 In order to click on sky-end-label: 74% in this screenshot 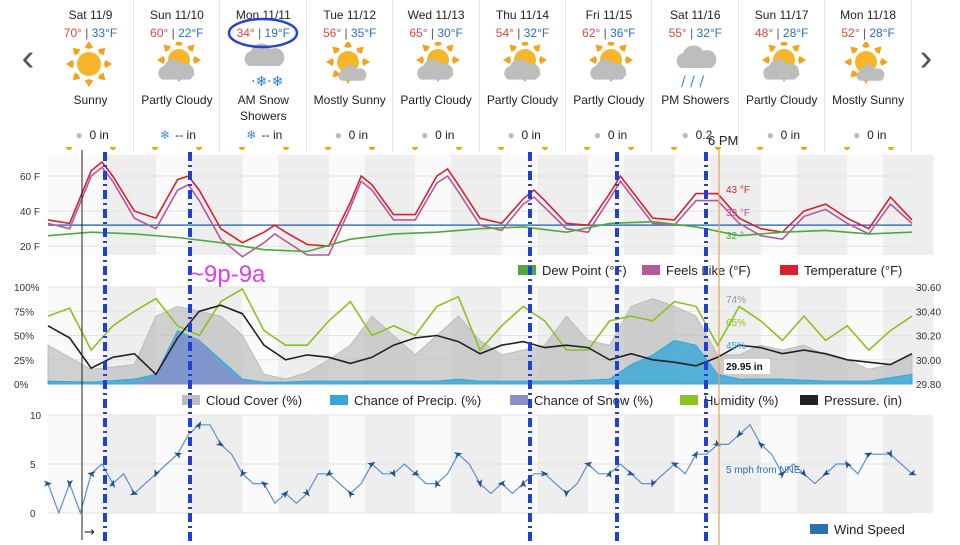, I will do `click(736, 300)`.